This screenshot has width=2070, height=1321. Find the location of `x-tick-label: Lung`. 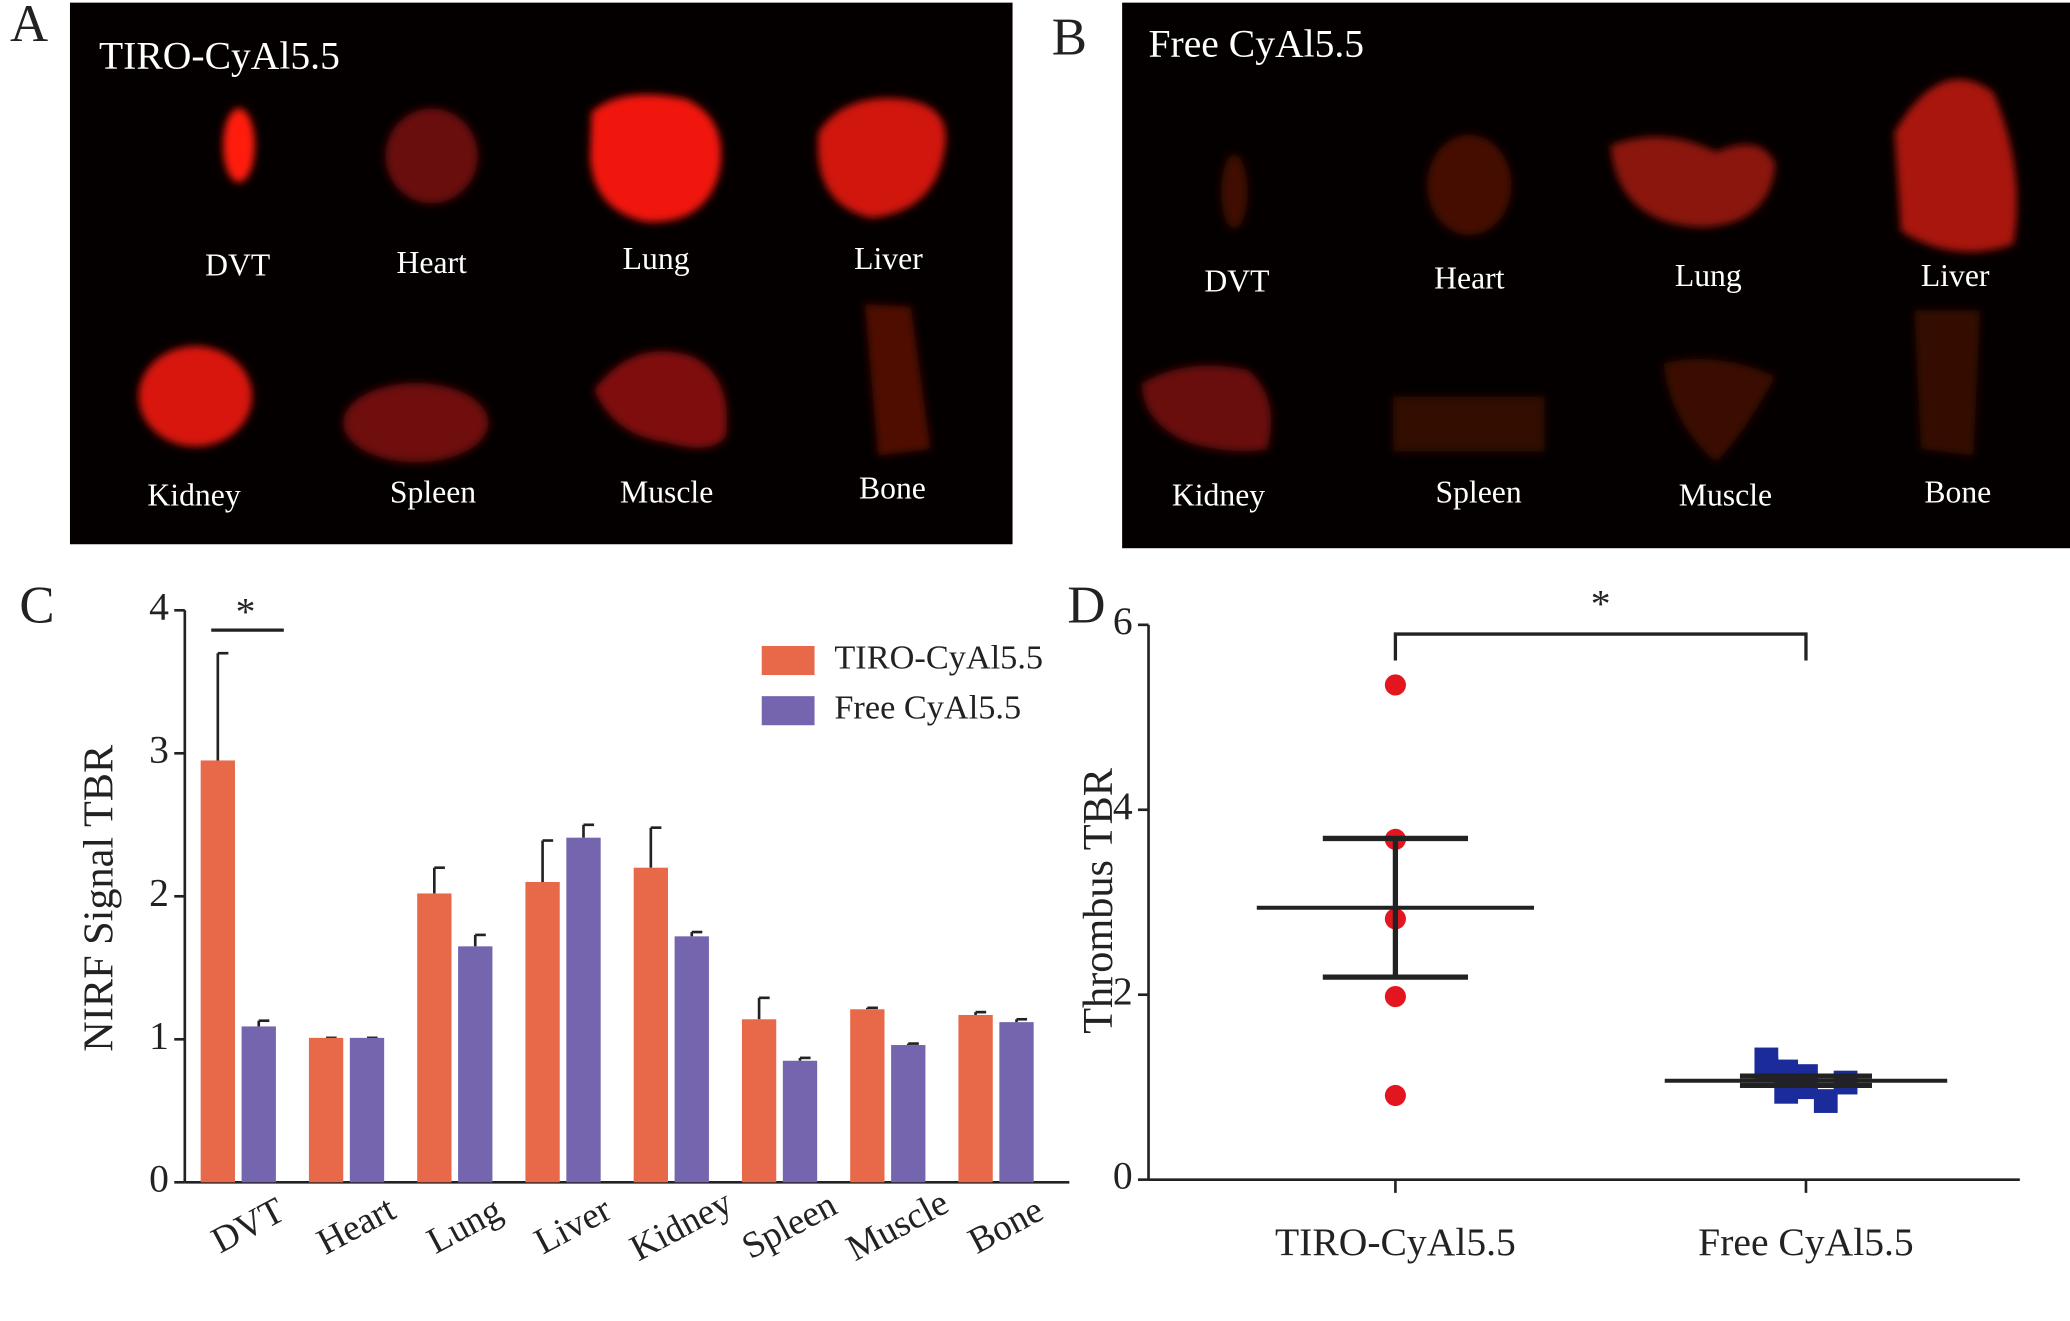

x-tick-label: Lung is located at coordinates (464, 1225).